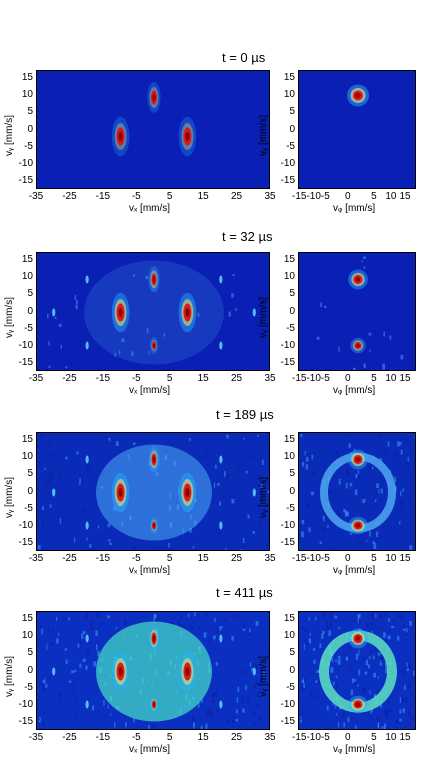 Image resolution: width=436 pixels, height=773 pixels. What do you see at coordinates (254, 671) in the screenshot?
I see `side-peak-far-right` at bounding box center [254, 671].